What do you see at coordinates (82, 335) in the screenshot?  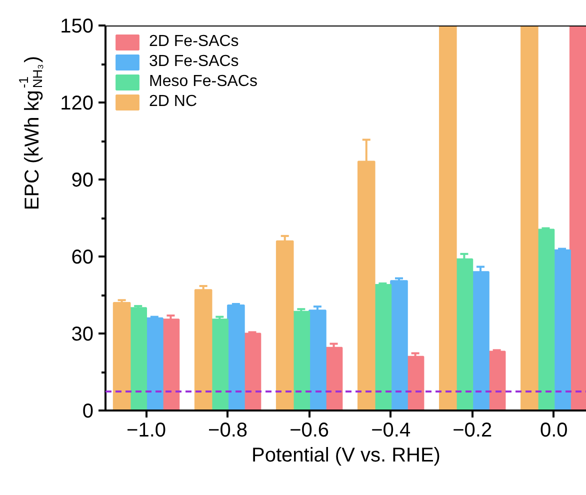 I see `y-tick-label: 30` at bounding box center [82, 335].